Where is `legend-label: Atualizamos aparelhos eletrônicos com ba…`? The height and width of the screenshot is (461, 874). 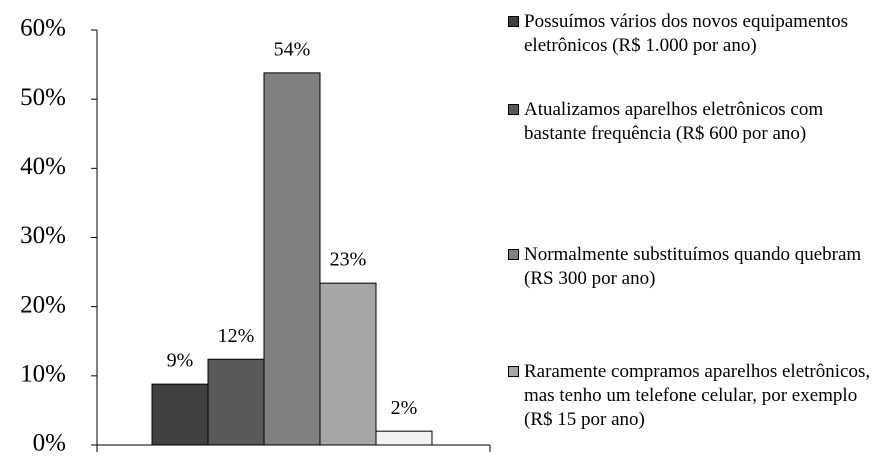
legend-label: Atualizamos aparelhos eletrônicos com ba… is located at coordinates (674, 121).